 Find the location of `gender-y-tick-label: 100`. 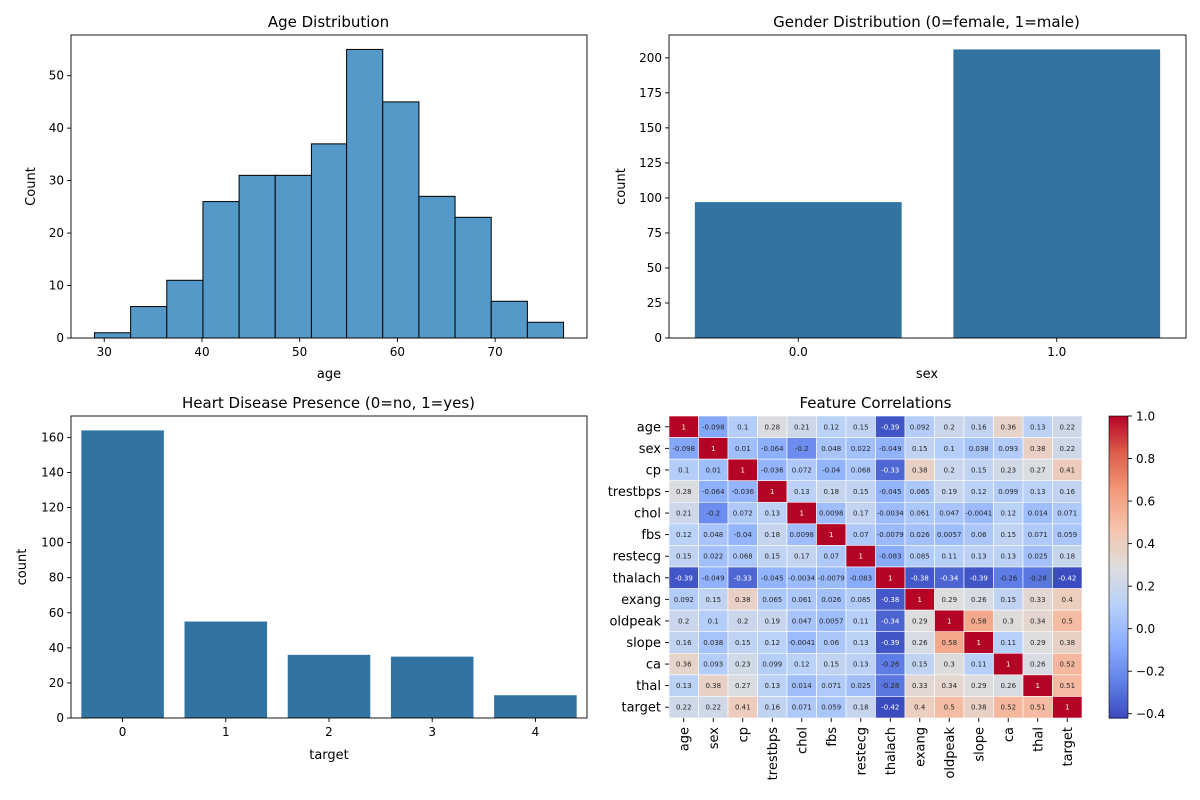

gender-y-tick-label: 100 is located at coordinates (650, 198).